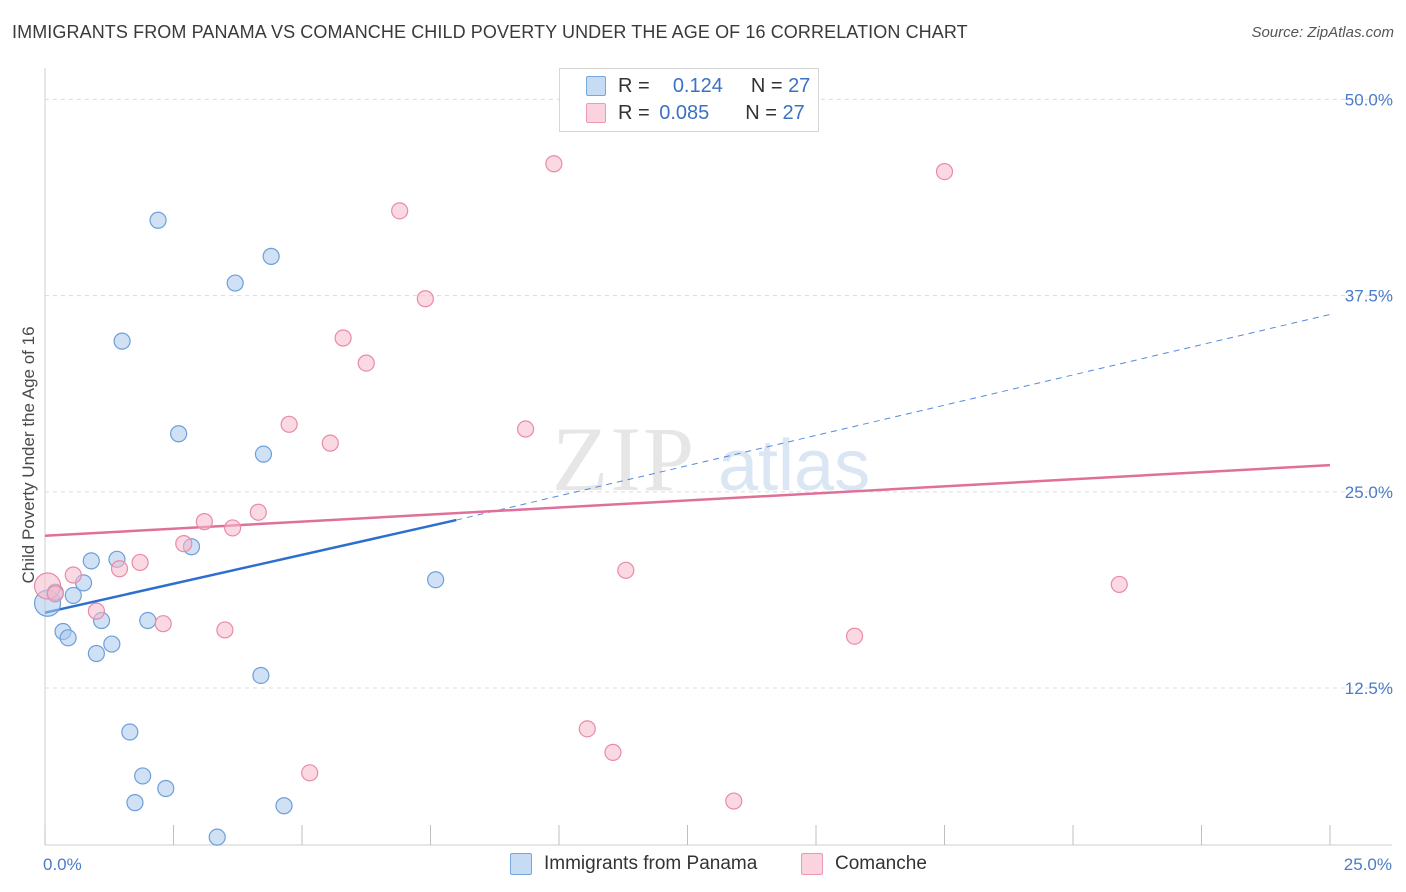 This screenshot has width=1406, height=892. I want to click on legend-swatch-panama, so click(596, 86).